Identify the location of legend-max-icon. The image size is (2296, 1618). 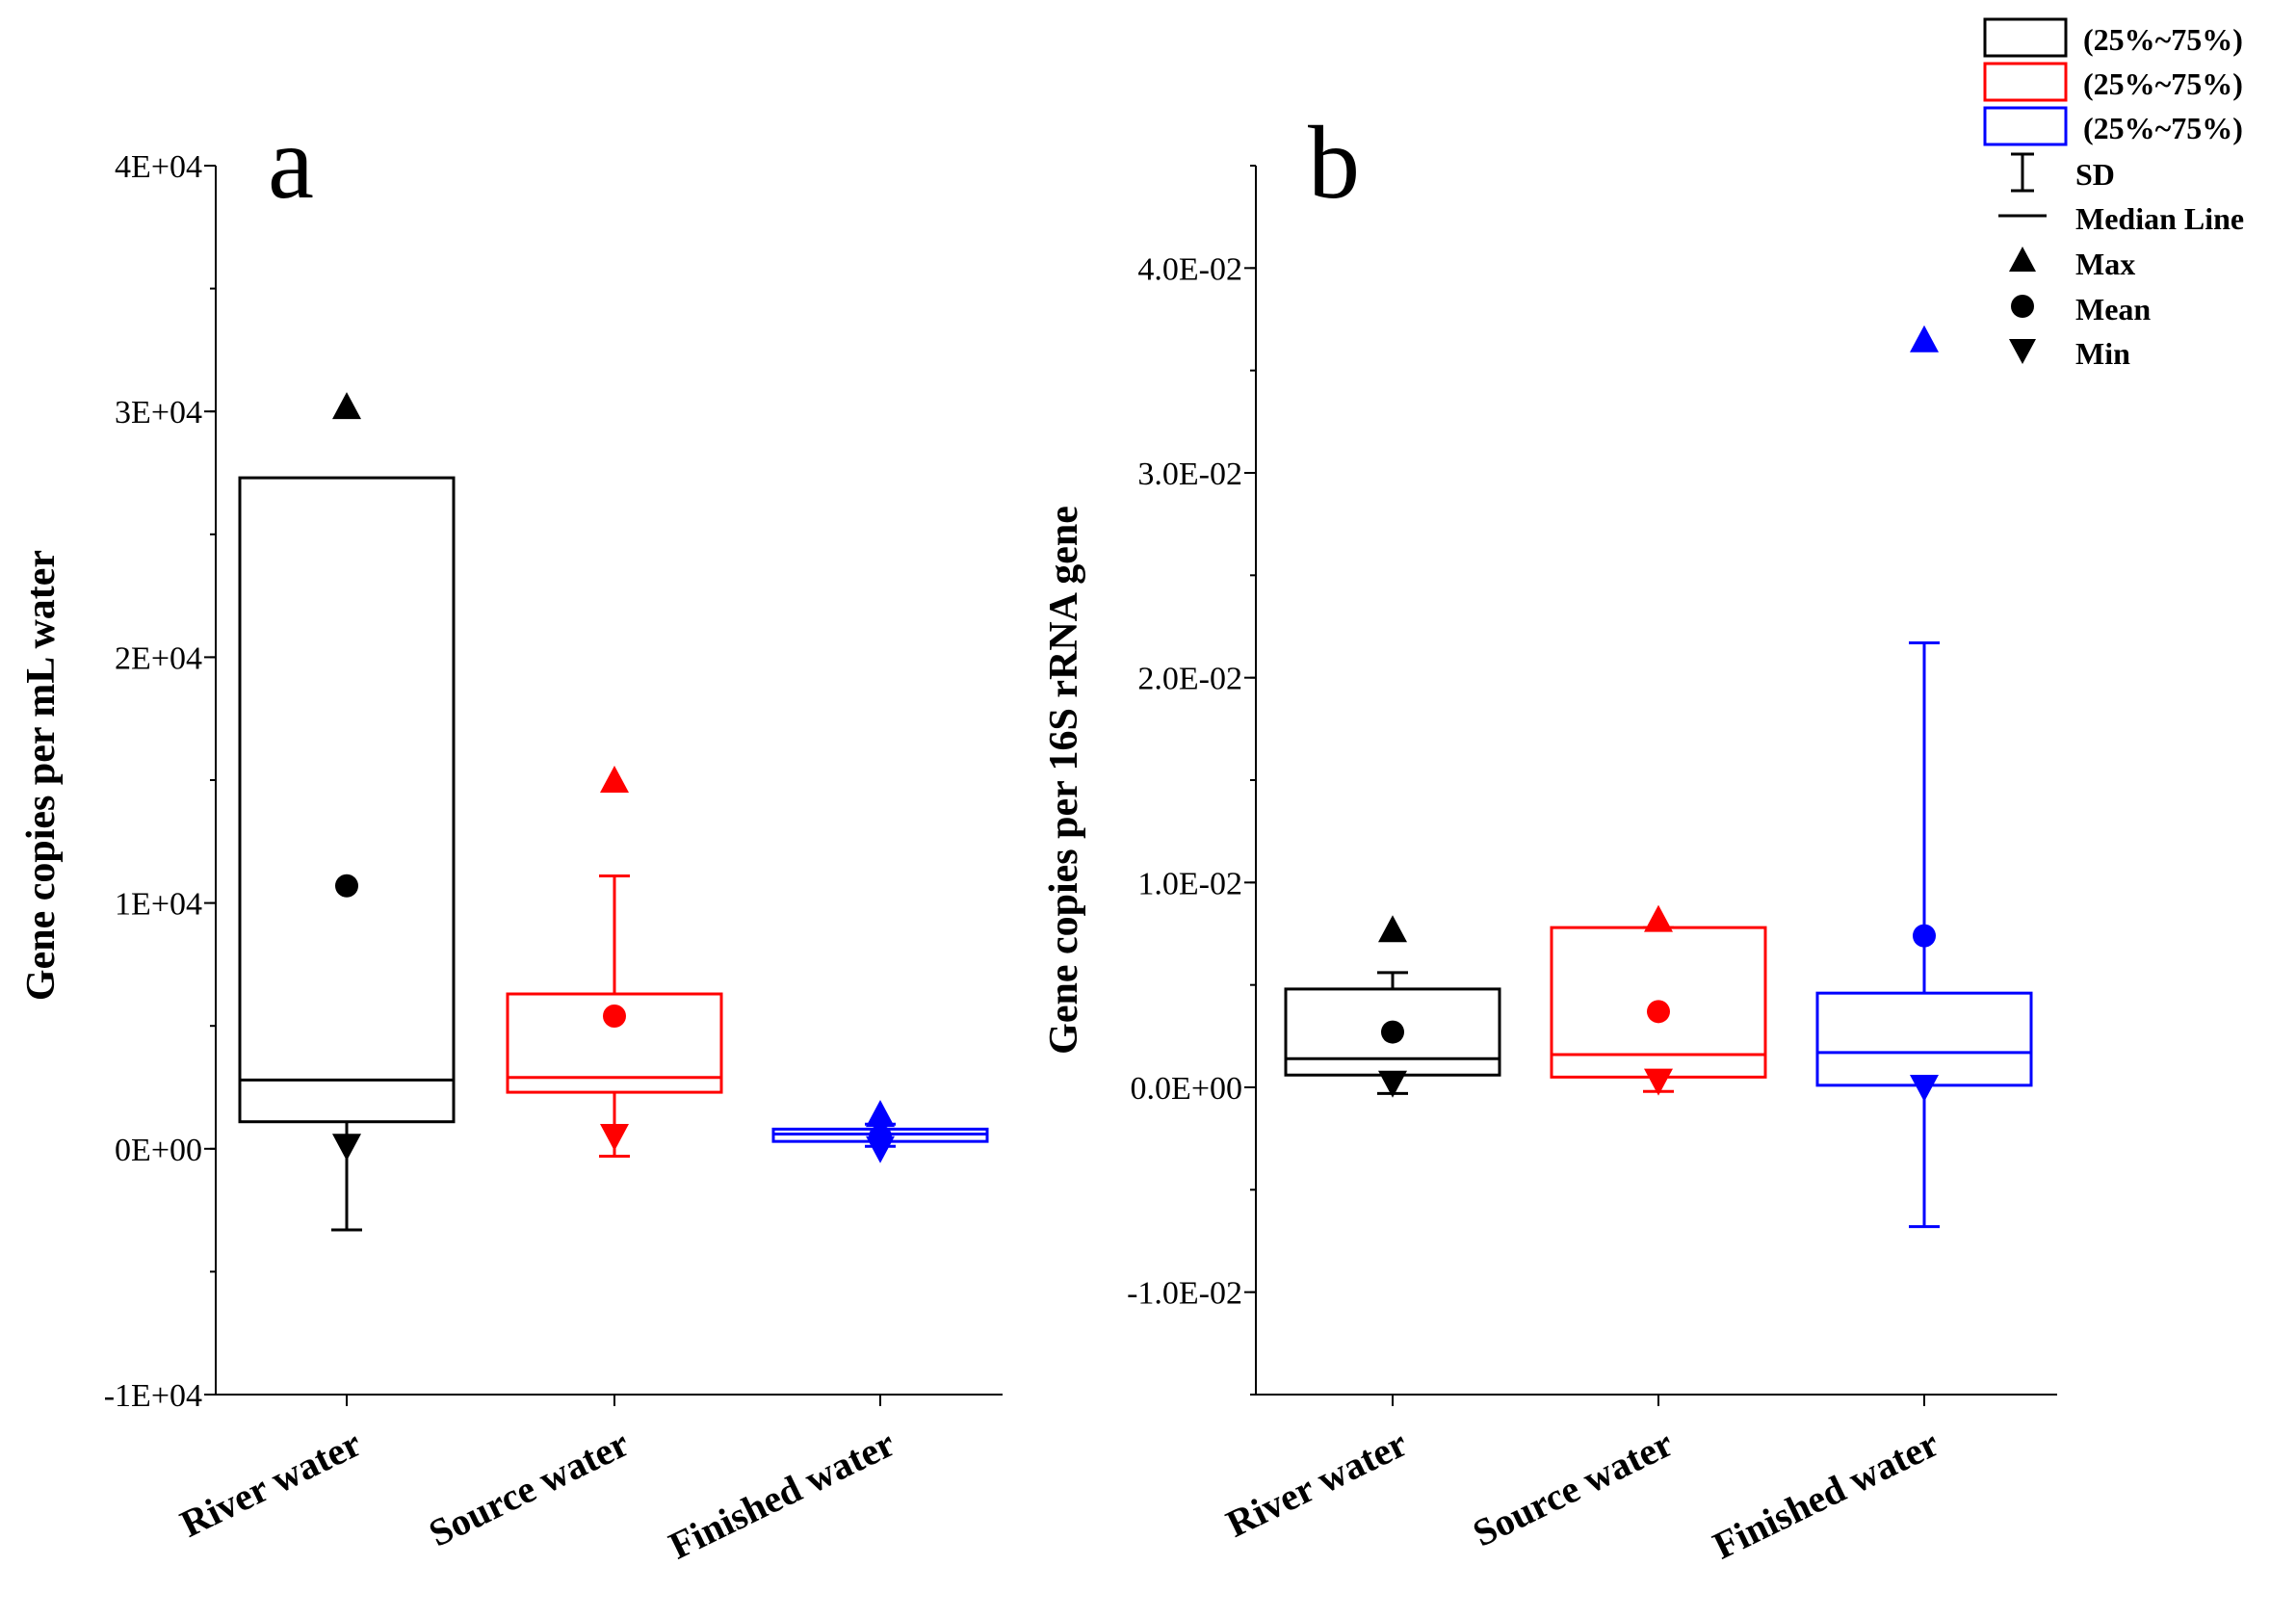
(2022, 259).